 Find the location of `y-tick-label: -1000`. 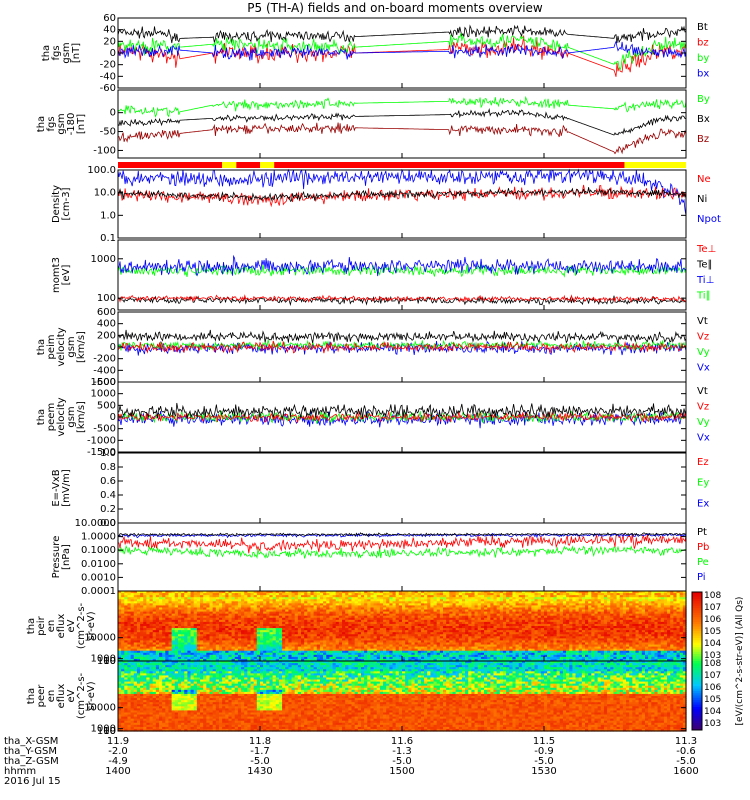

y-tick-label: -1000 is located at coordinates (101, 440).